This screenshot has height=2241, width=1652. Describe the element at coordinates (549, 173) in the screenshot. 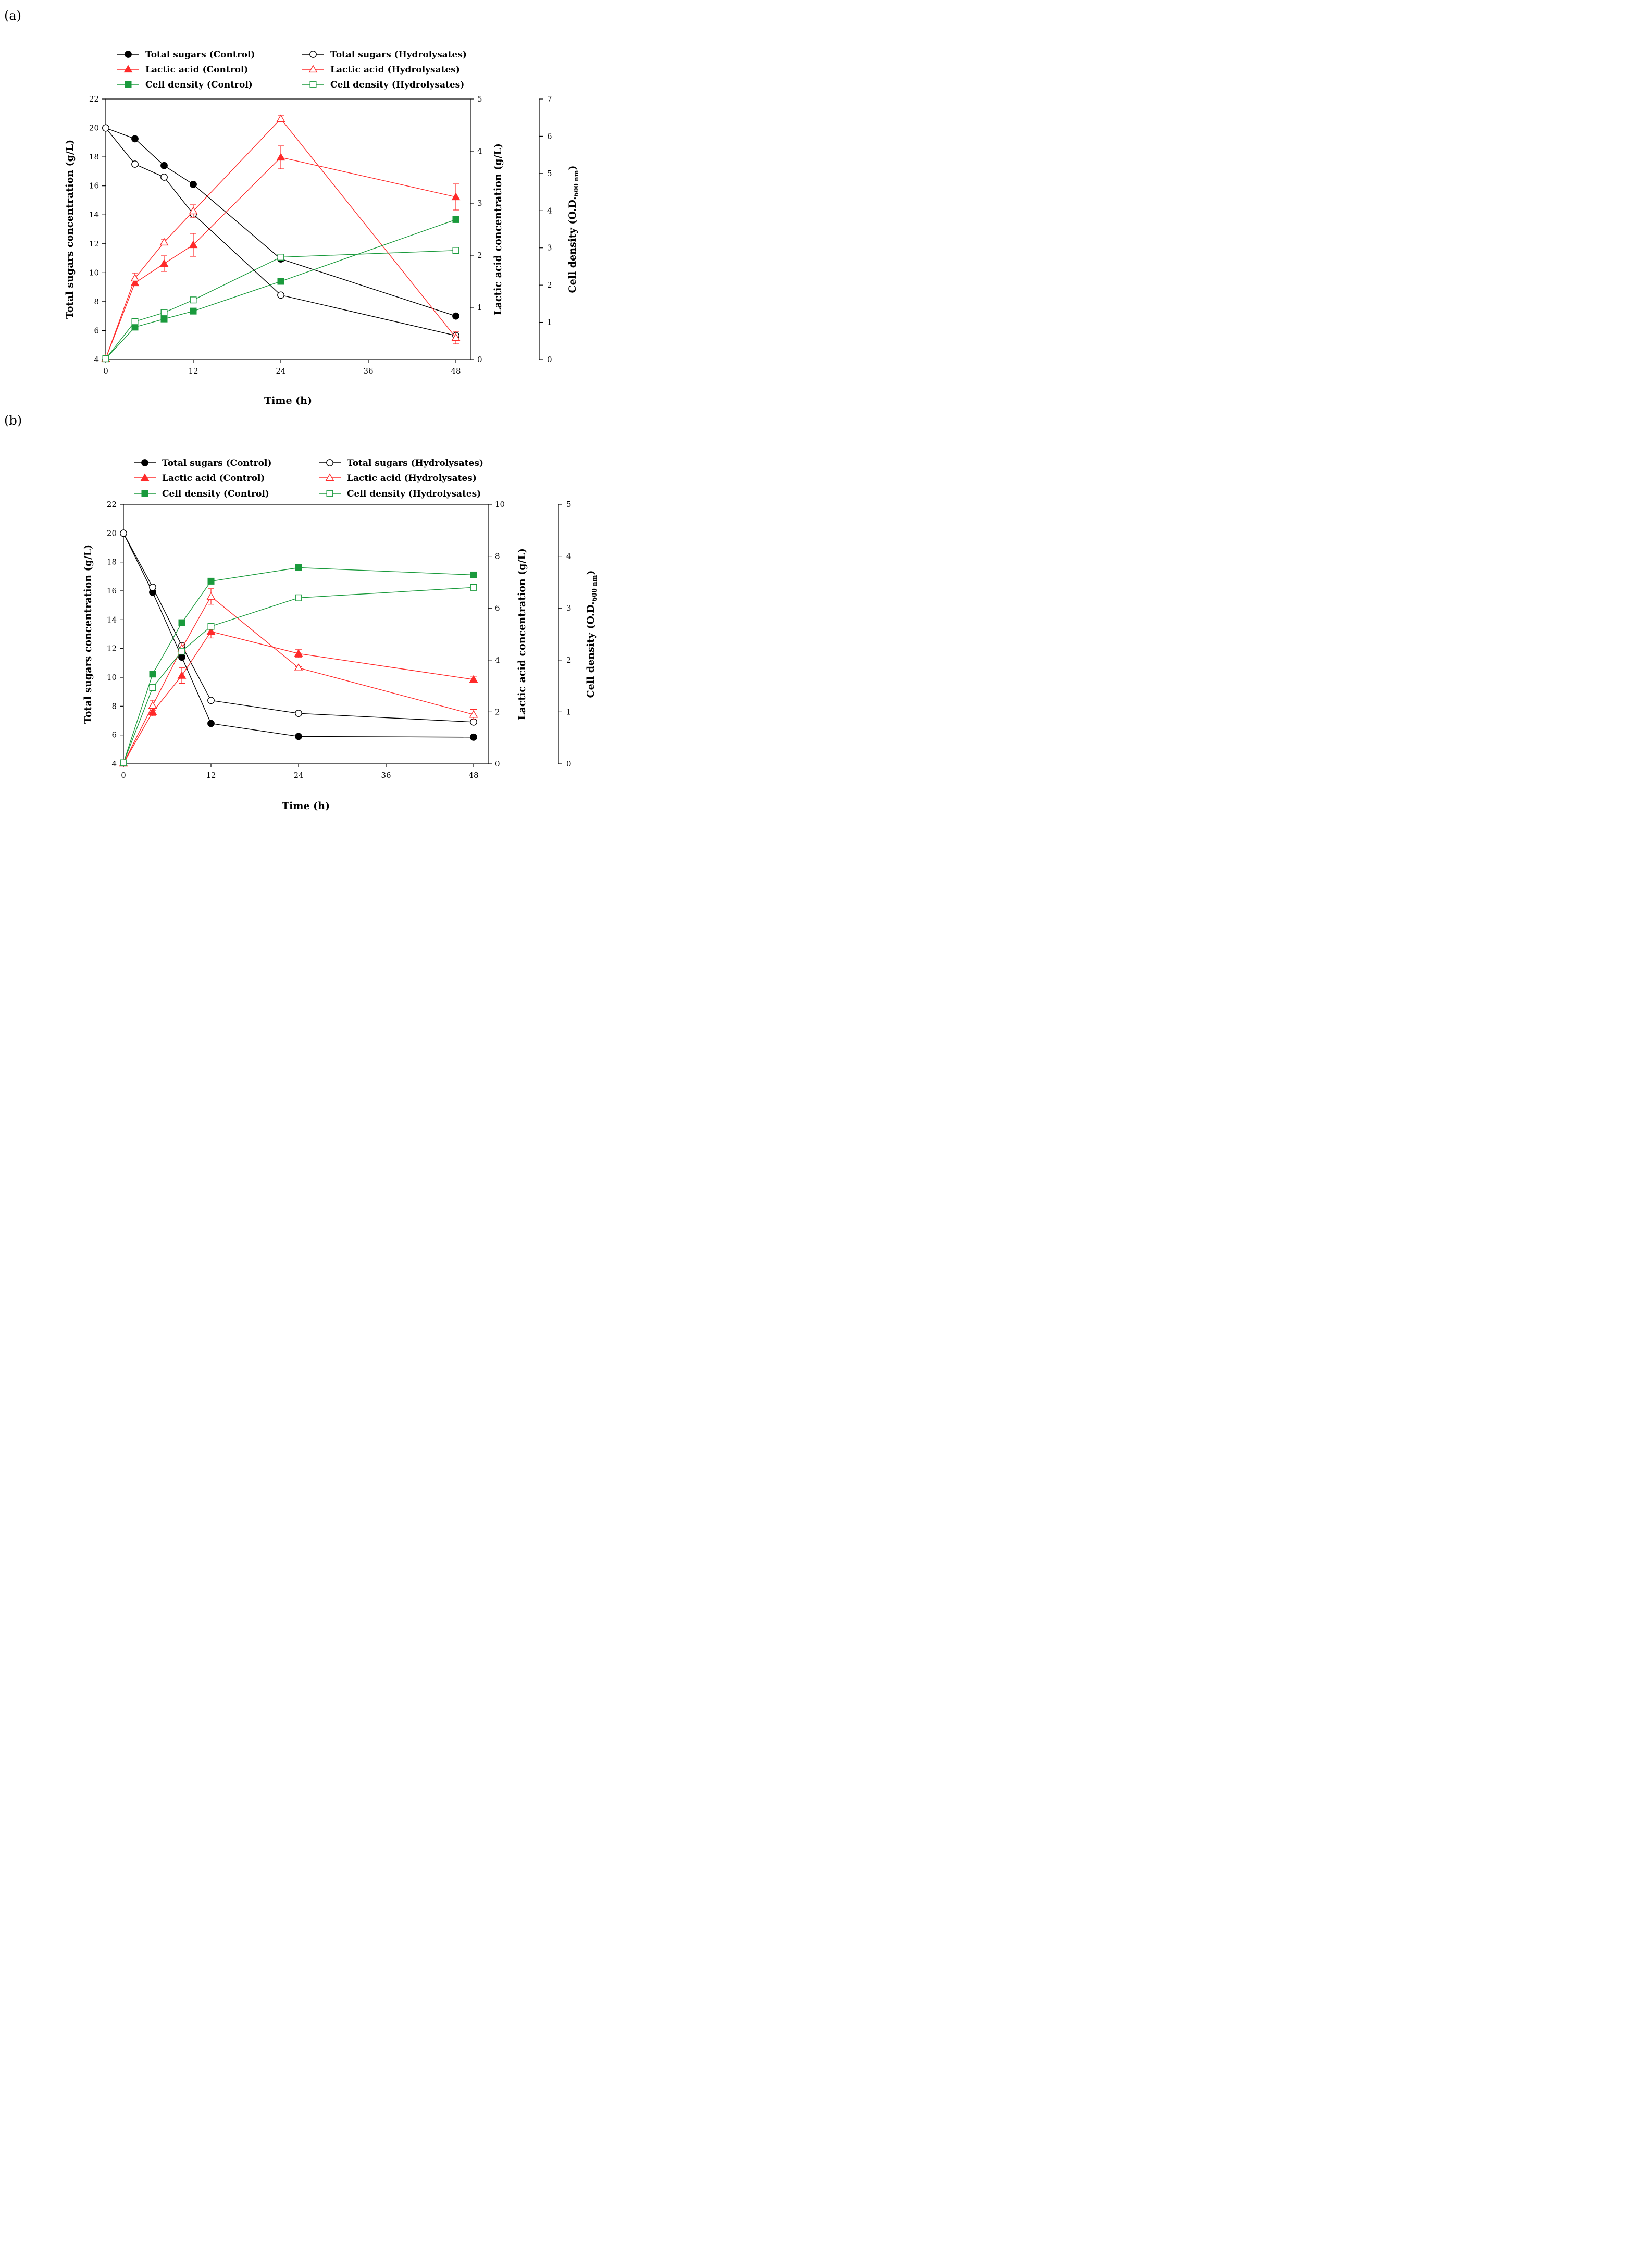

I see `y-third-tick-label: 5` at that location.